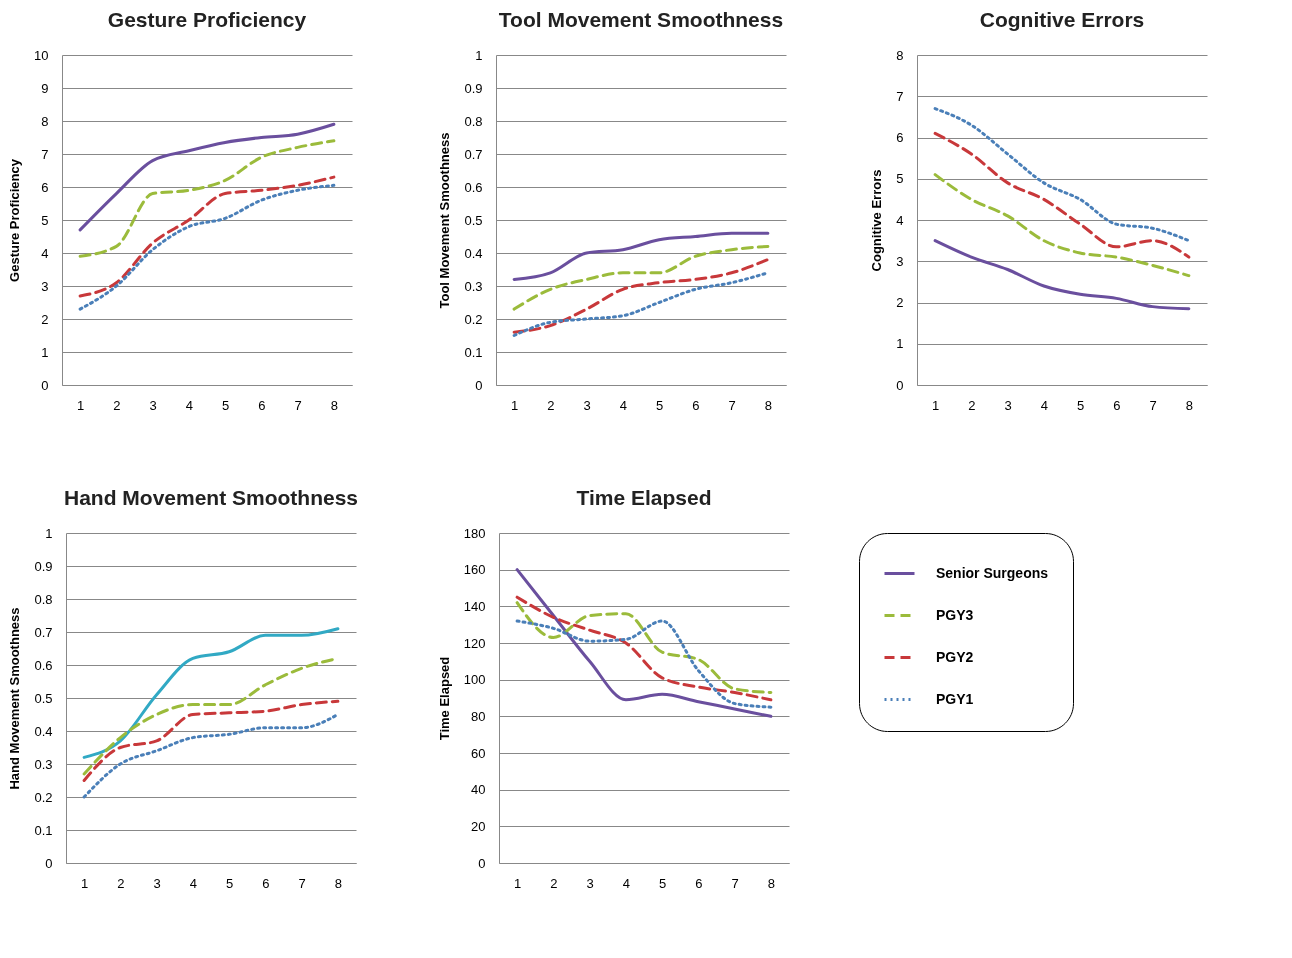 The image size is (1292, 958). What do you see at coordinates (444, 698) in the screenshot?
I see `y-axis-title: Time Elapsed` at bounding box center [444, 698].